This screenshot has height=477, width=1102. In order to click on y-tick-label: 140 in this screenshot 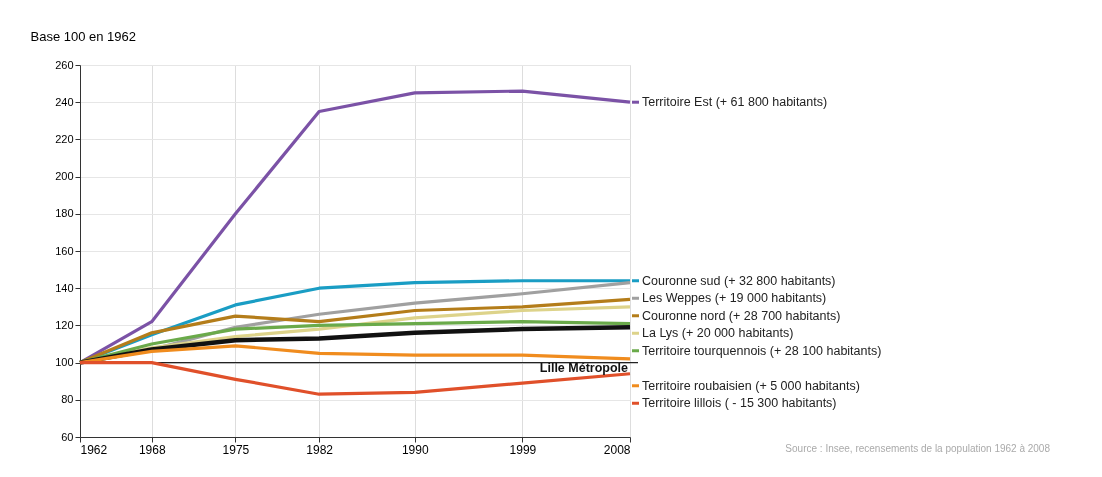, I will do `click(64, 287)`.